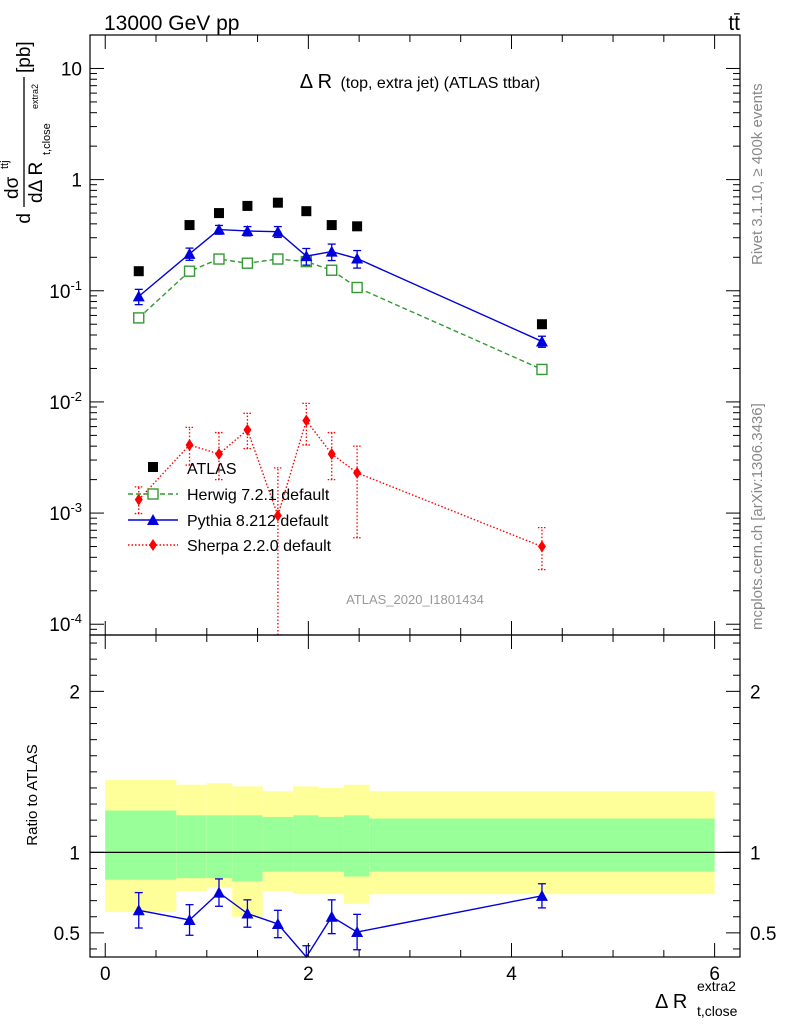 Image resolution: width=786 pixels, height=1024 pixels. What do you see at coordinates (153, 519) in the screenshot?
I see `legend-pythia-marker` at bounding box center [153, 519].